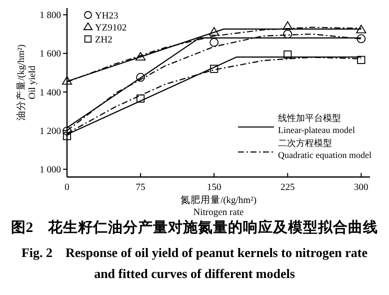  Describe the element at coordinates (104, 41) in the screenshot. I see `legend-label: ZH2` at that location.